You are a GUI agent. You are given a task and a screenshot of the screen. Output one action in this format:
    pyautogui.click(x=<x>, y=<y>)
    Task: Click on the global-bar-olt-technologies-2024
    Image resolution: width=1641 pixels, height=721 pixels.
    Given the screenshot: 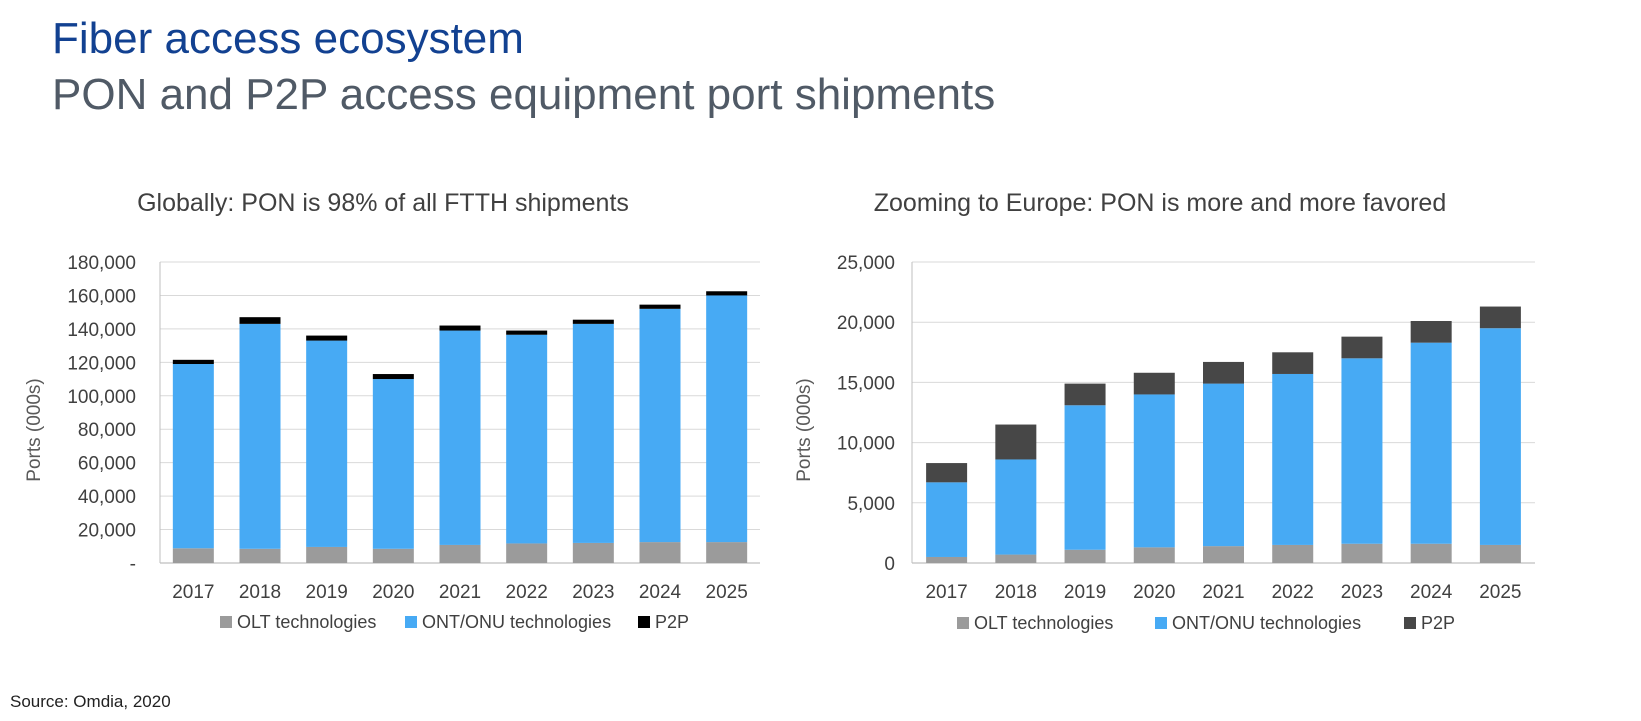 What is the action you would take?
    pyautogui.click(x=660, y=552)
    